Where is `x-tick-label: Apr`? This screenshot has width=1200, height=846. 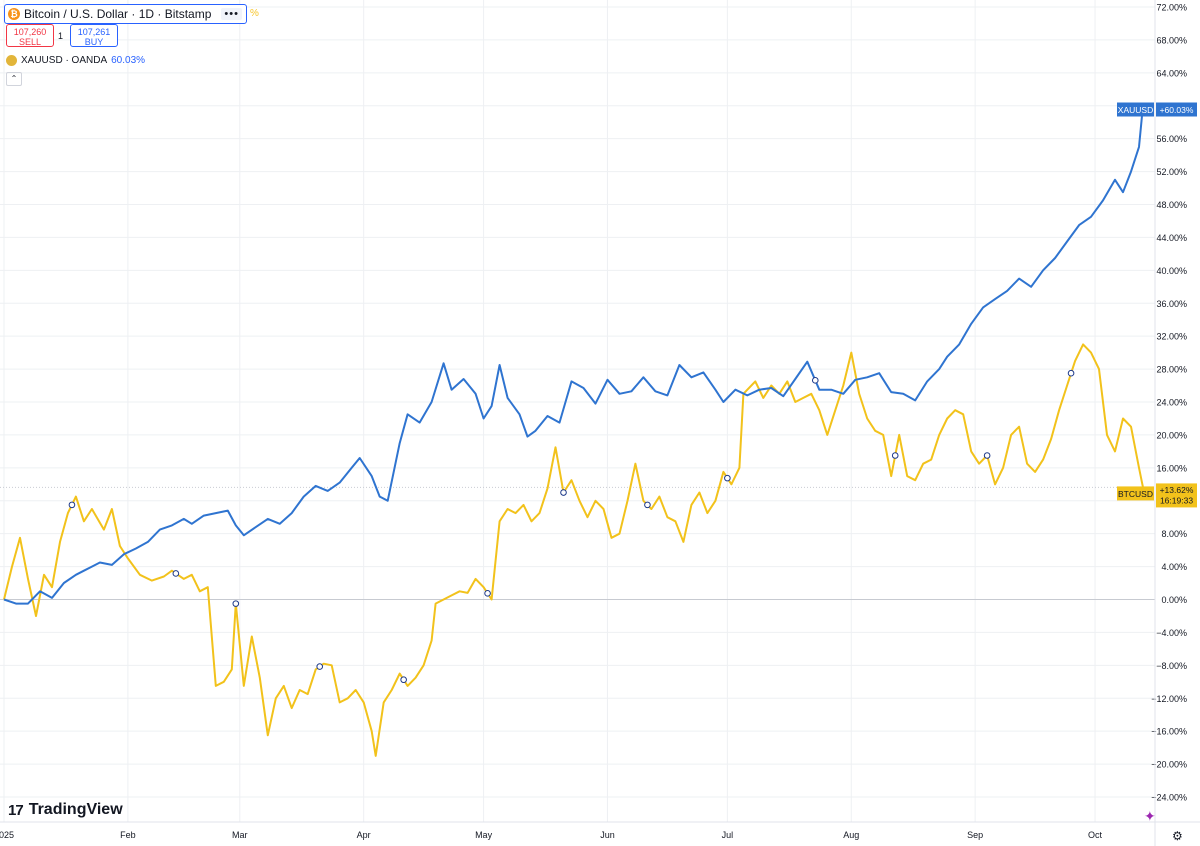 x-tick-label: Apr is located at coordinates (364, 835).